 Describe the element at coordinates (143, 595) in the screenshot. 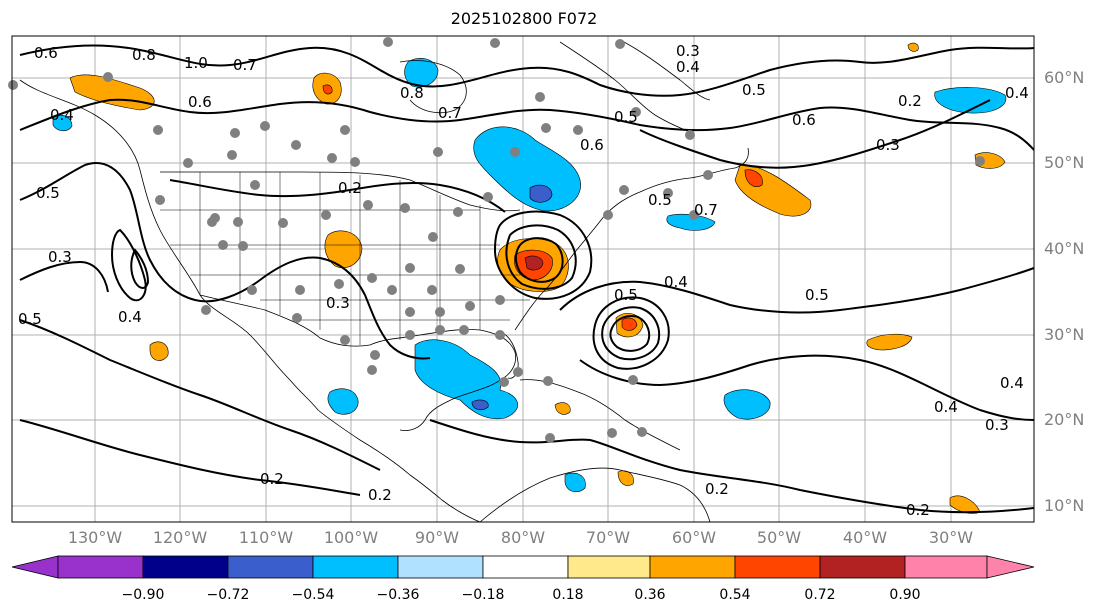

I see `colorbar-tick-label: −0.90` at that location.